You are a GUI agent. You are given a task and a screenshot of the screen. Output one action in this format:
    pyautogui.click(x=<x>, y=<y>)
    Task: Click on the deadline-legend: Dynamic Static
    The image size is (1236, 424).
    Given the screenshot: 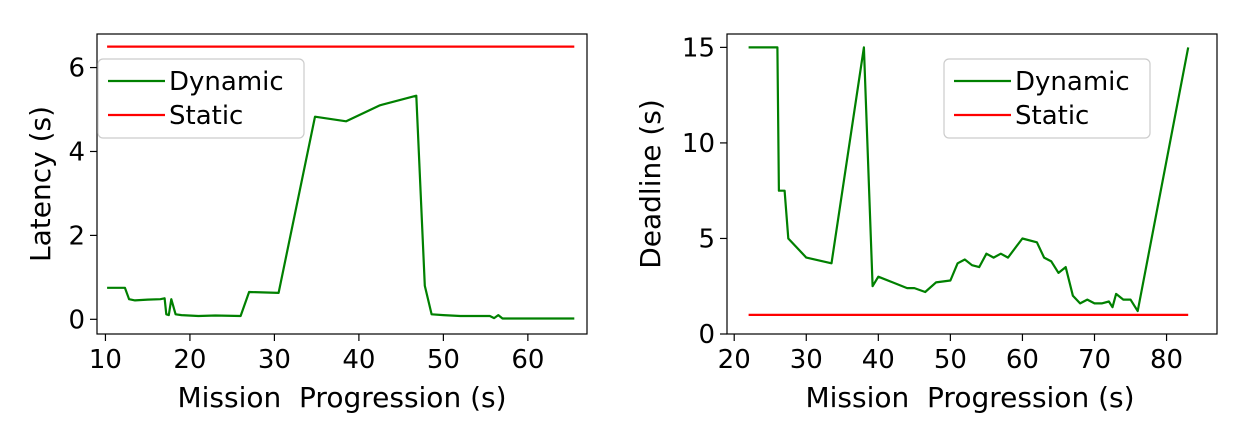 What is the action you would take?
    pyautogui.click(x=1047, y=98)
    